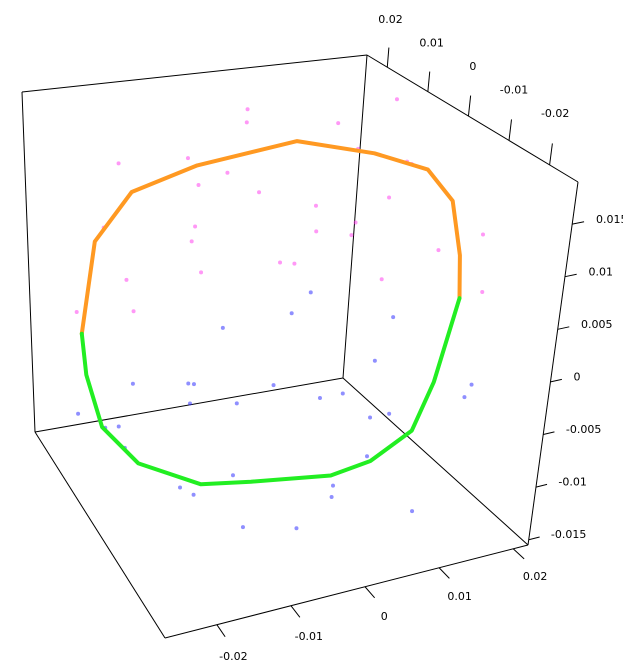 The image size is (623, 670). What do you see at coordinates (555, 113) in the screenshot?
I see `y-tick-label: -0.02` at bounding box center [555, 113].